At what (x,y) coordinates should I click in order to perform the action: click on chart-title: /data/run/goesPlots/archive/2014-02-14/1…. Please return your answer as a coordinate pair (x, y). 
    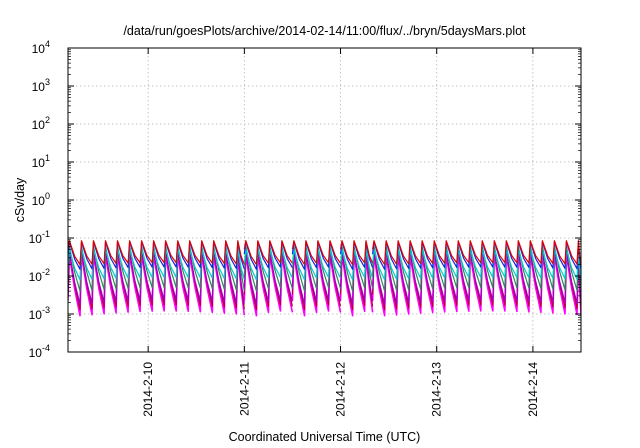
    Looking at the image, I should click on (324, 31).